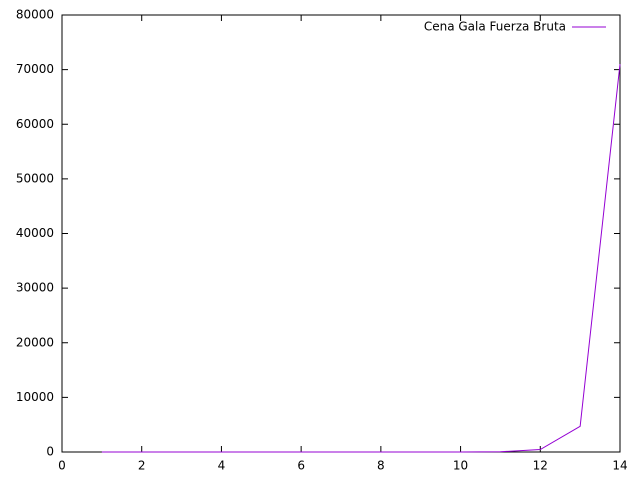 This screenshot has height=480, width=640. I want to click on x-tick-label: 14, so click(619, 466).